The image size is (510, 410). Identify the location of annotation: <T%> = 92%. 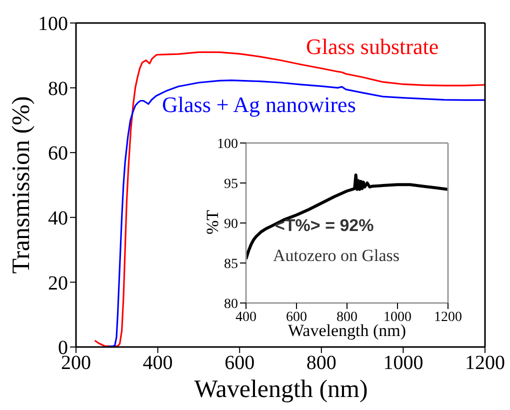
(324, 226).